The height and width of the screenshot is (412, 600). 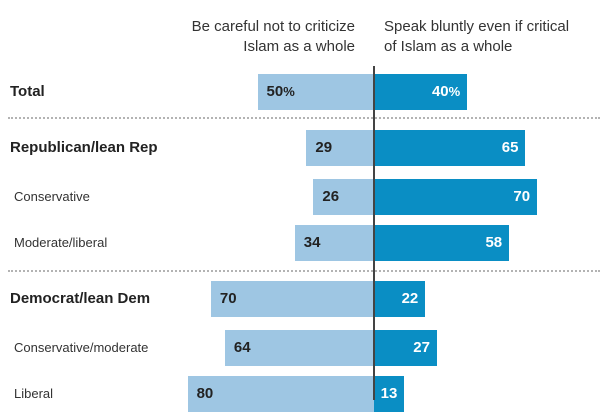 What do you see at coordinates (289, 91) in the screenshot?
I see `percent-sign-left: %` at bounding box center [289, 91].